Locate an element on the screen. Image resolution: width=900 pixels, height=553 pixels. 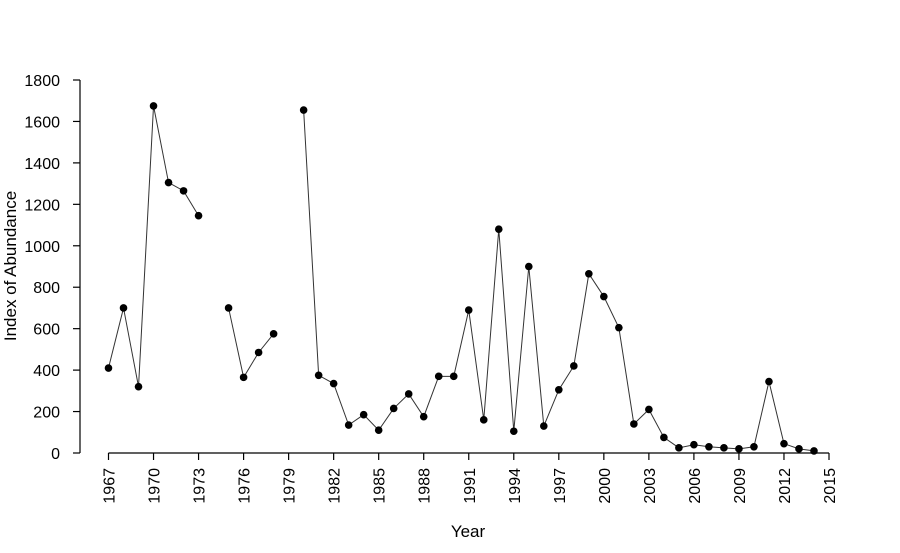
x-tick-label: 2012 is located at coordinates (785, 486).